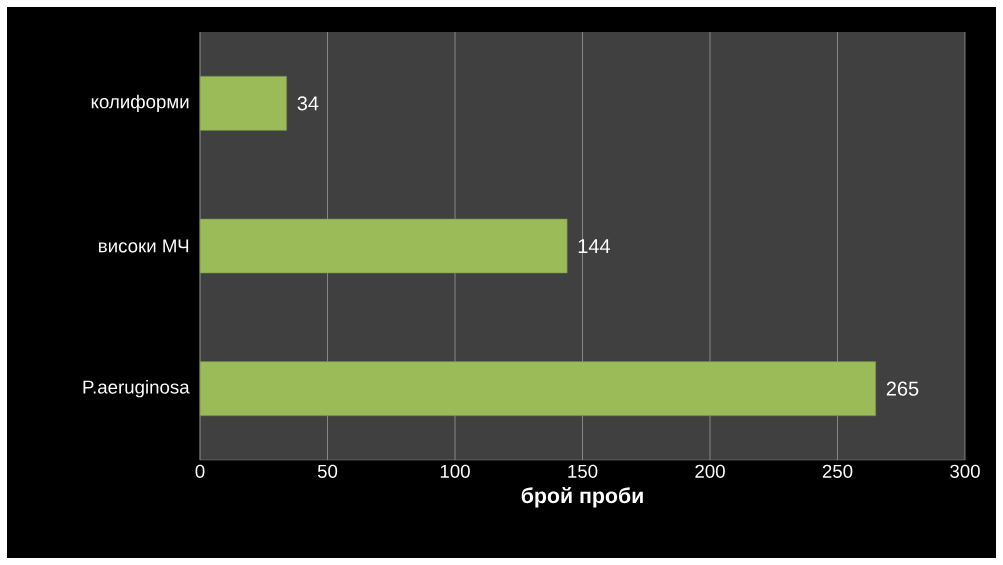 This screenshot has height=565, width=1003. Describe the element at coordinates (136, 388) in the screenshot. I see `y-tick-label: P.aeruginosa` at that location.